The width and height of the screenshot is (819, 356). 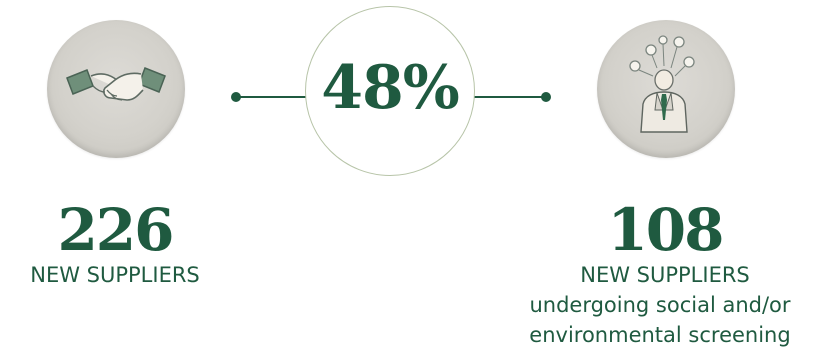 I want to click on handshake-icon, so click(x=116, y=84).